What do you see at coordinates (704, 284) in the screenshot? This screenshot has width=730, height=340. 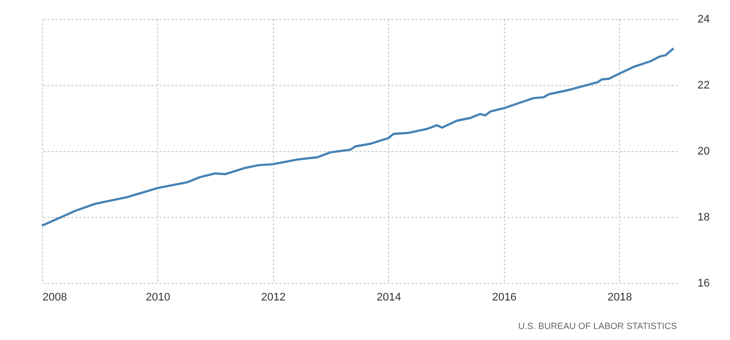 I see `y-tick-label: 16` at bounding box center [704, 284].